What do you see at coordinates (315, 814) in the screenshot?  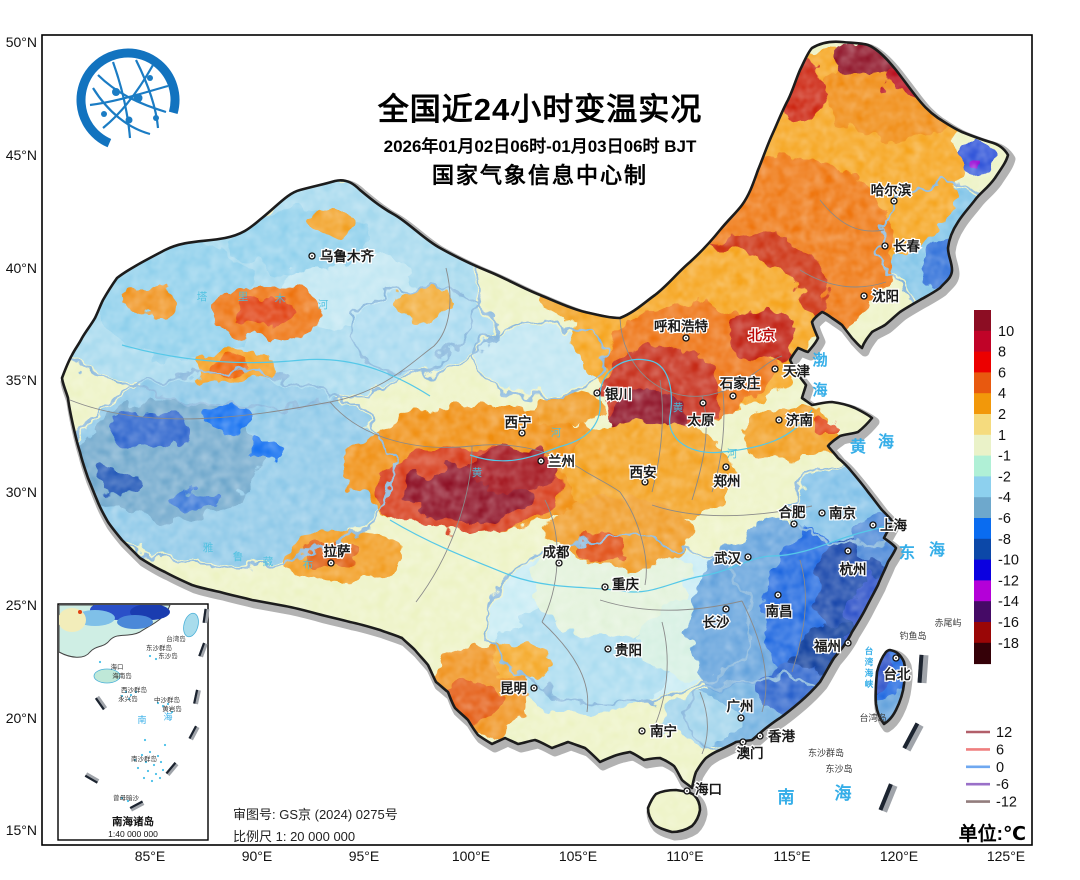 I see `approval-number: 审图号: GS京 (2024) 0275号` at bounding box center [315, 814].